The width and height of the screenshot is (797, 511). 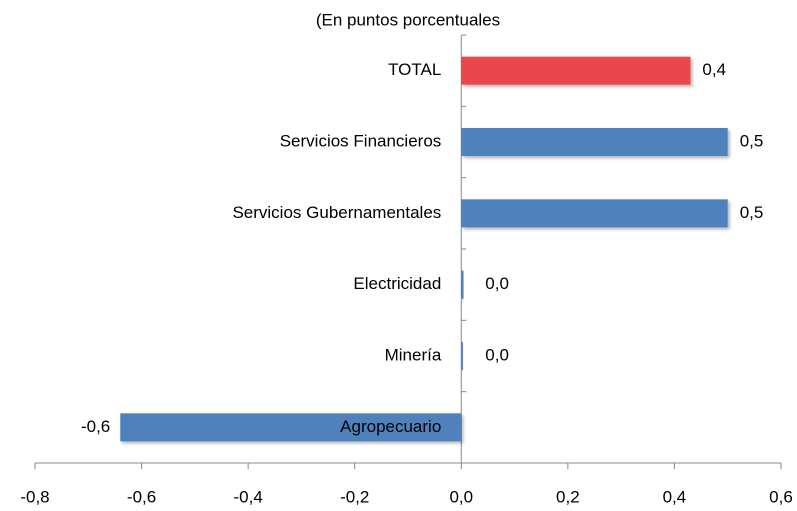 I want to click on x-tick-label: -0,4, so click(x=247, y=496).